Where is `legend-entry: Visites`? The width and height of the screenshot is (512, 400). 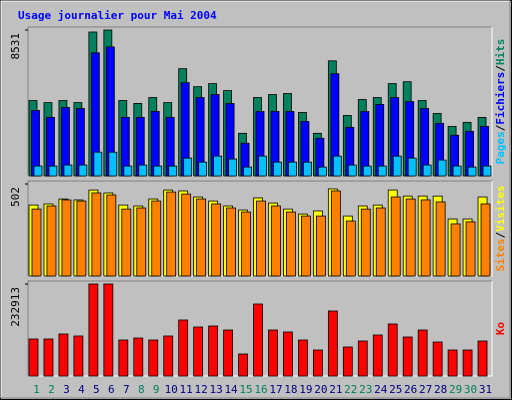 legend-entry: Visites is located at coordinates (500, 208).